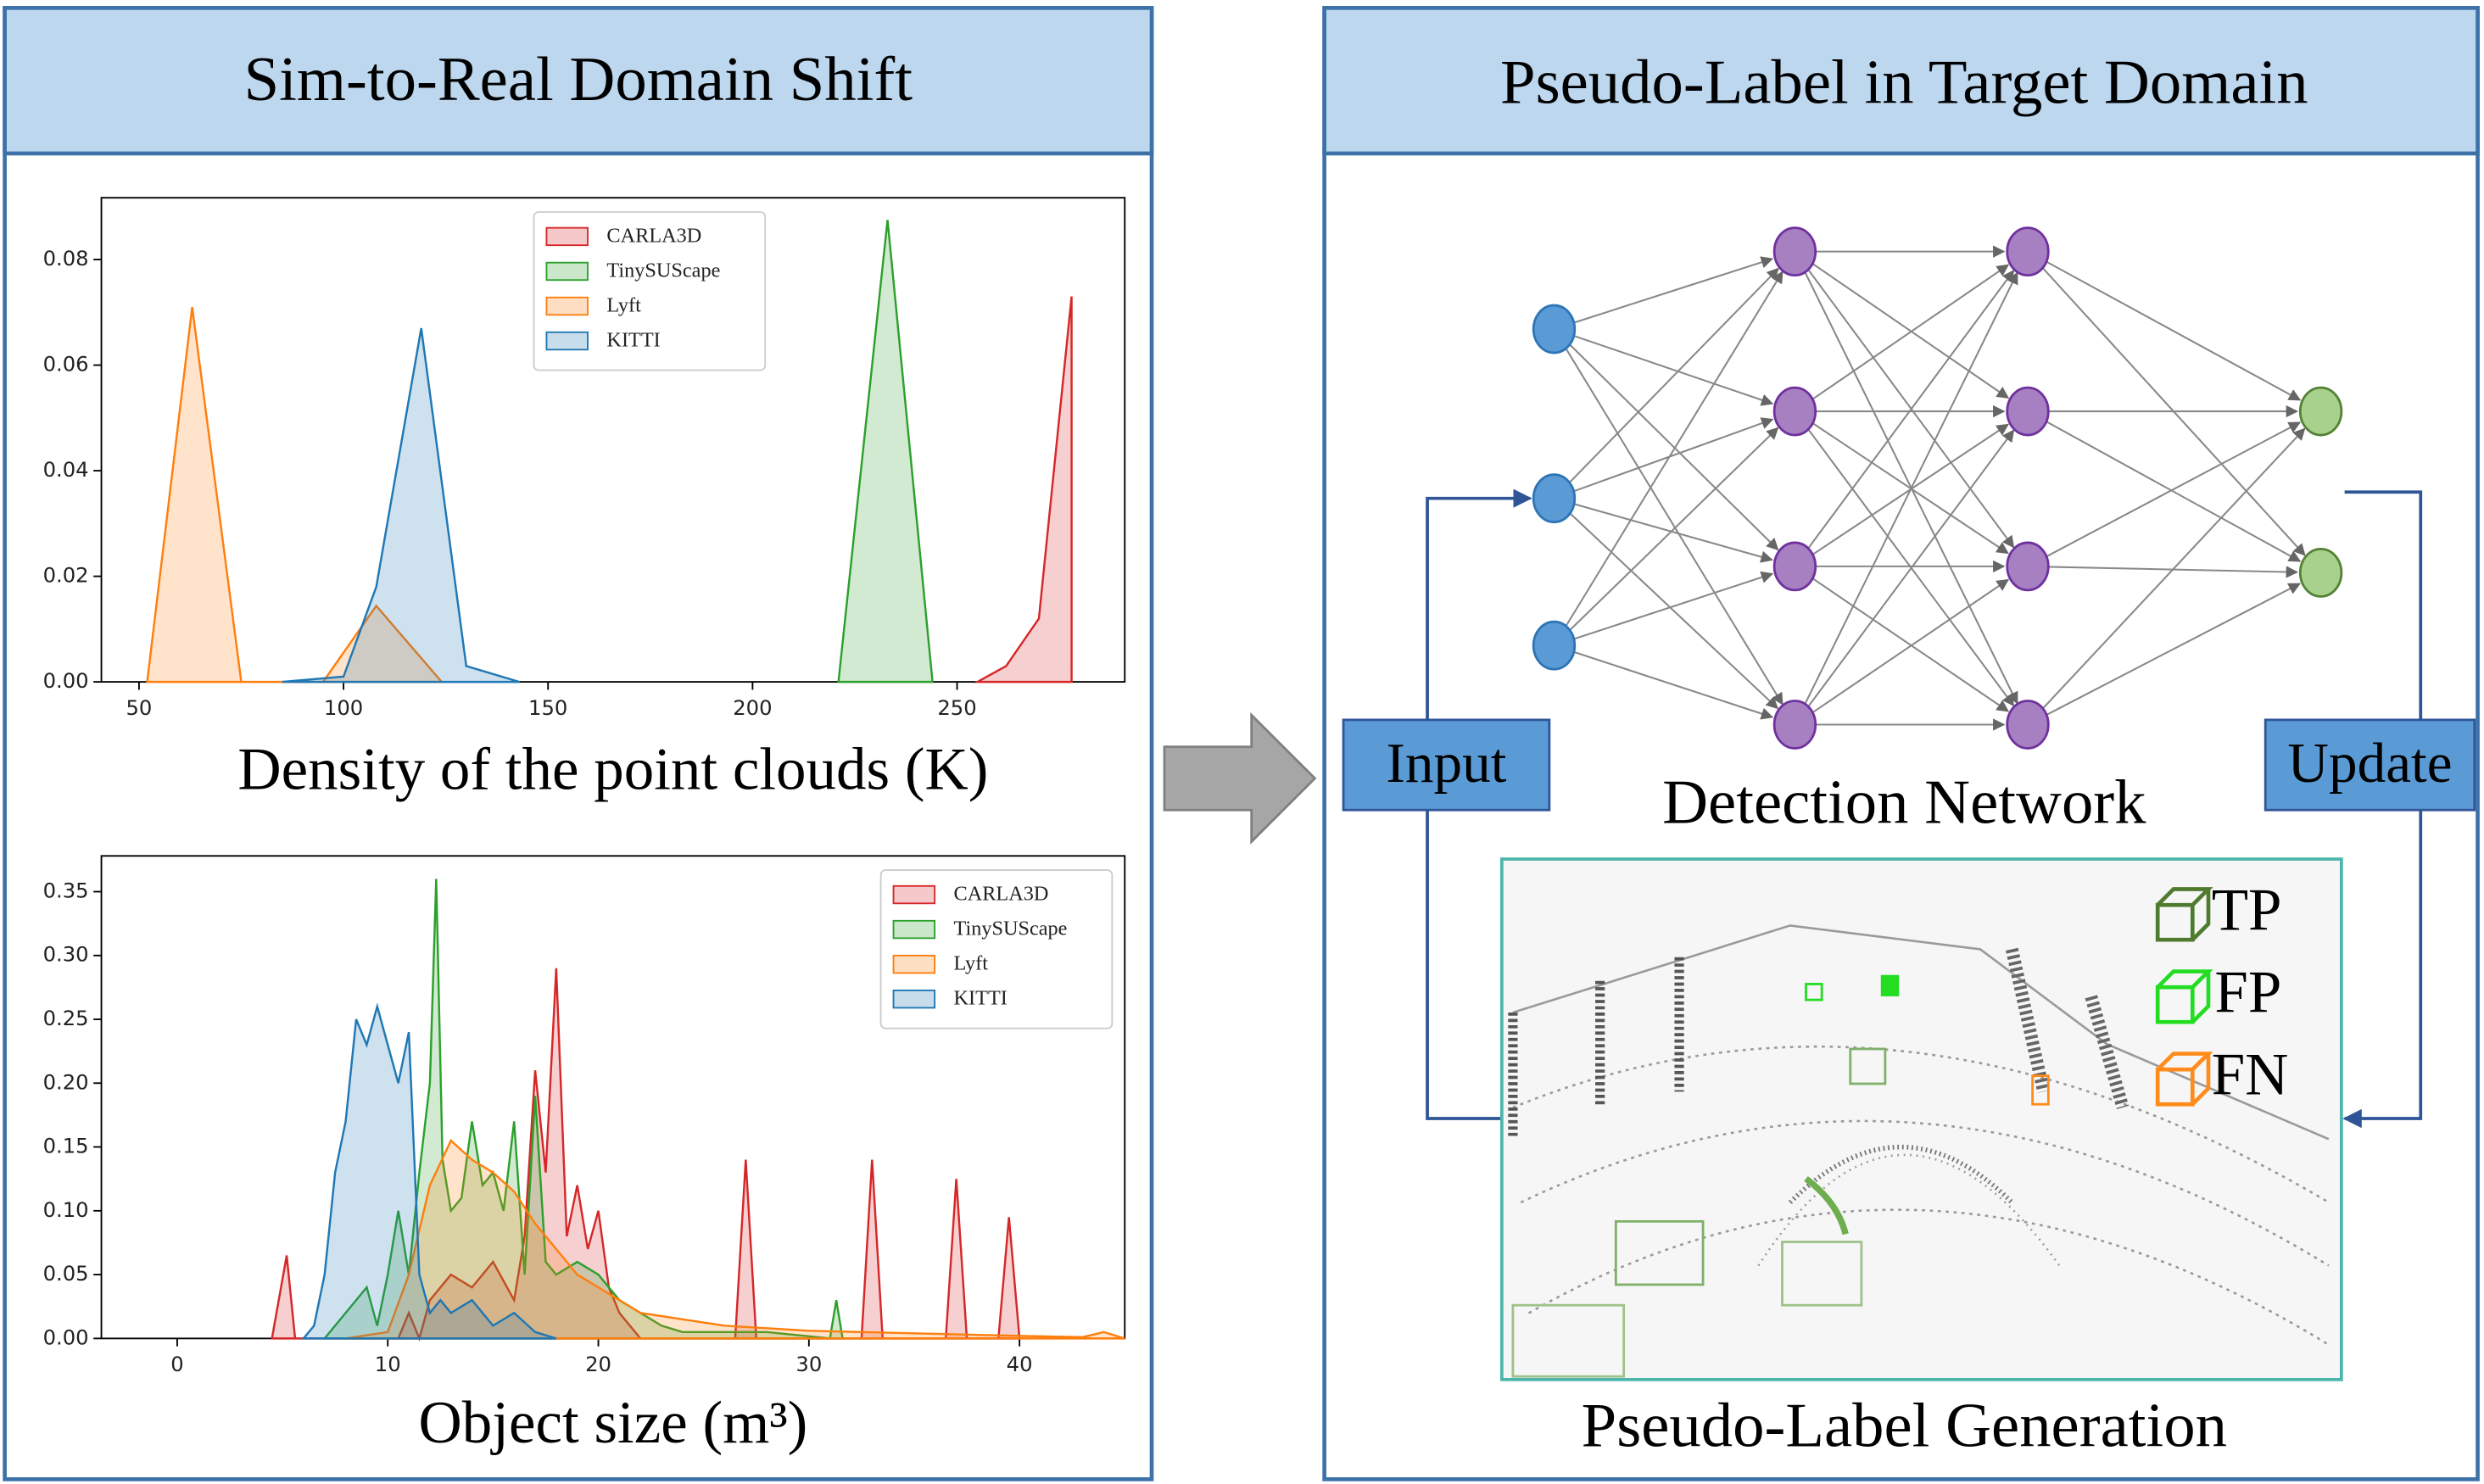  What do you see at coordinates (1904, 1426) in the screenshot?
I see `caption: Pseudo-Label Generation` at bounding box center [1904, 1426].